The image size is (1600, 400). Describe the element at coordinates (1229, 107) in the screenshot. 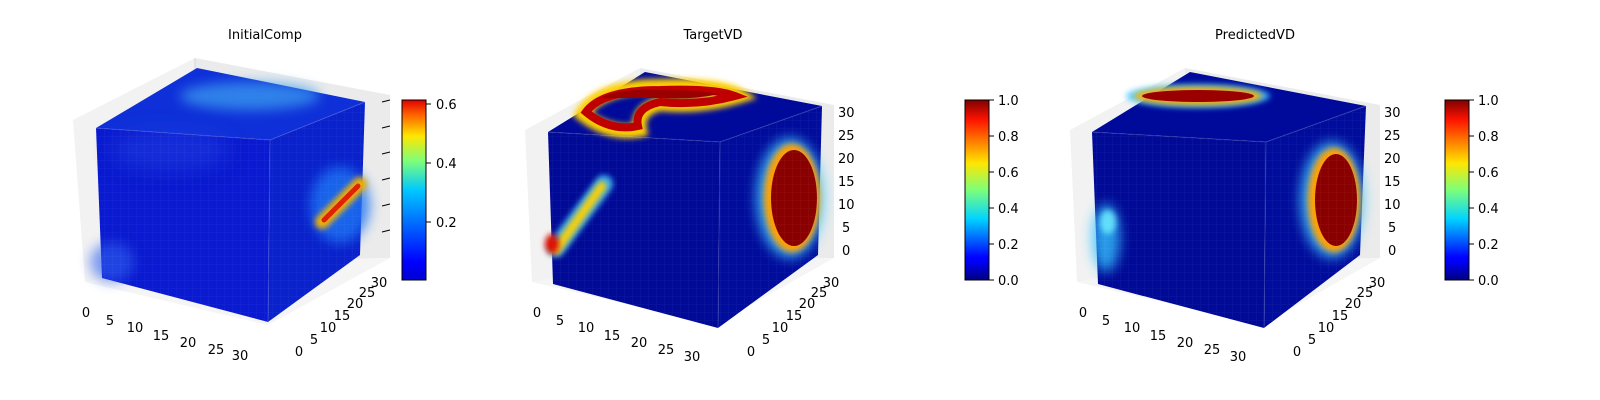

I see `cube-top-face` at that location.